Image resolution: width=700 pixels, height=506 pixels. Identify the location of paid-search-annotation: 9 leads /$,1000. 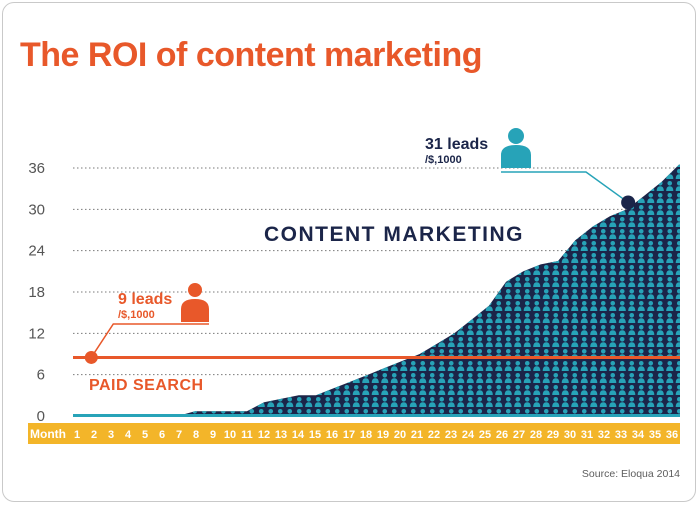
(146, 323).